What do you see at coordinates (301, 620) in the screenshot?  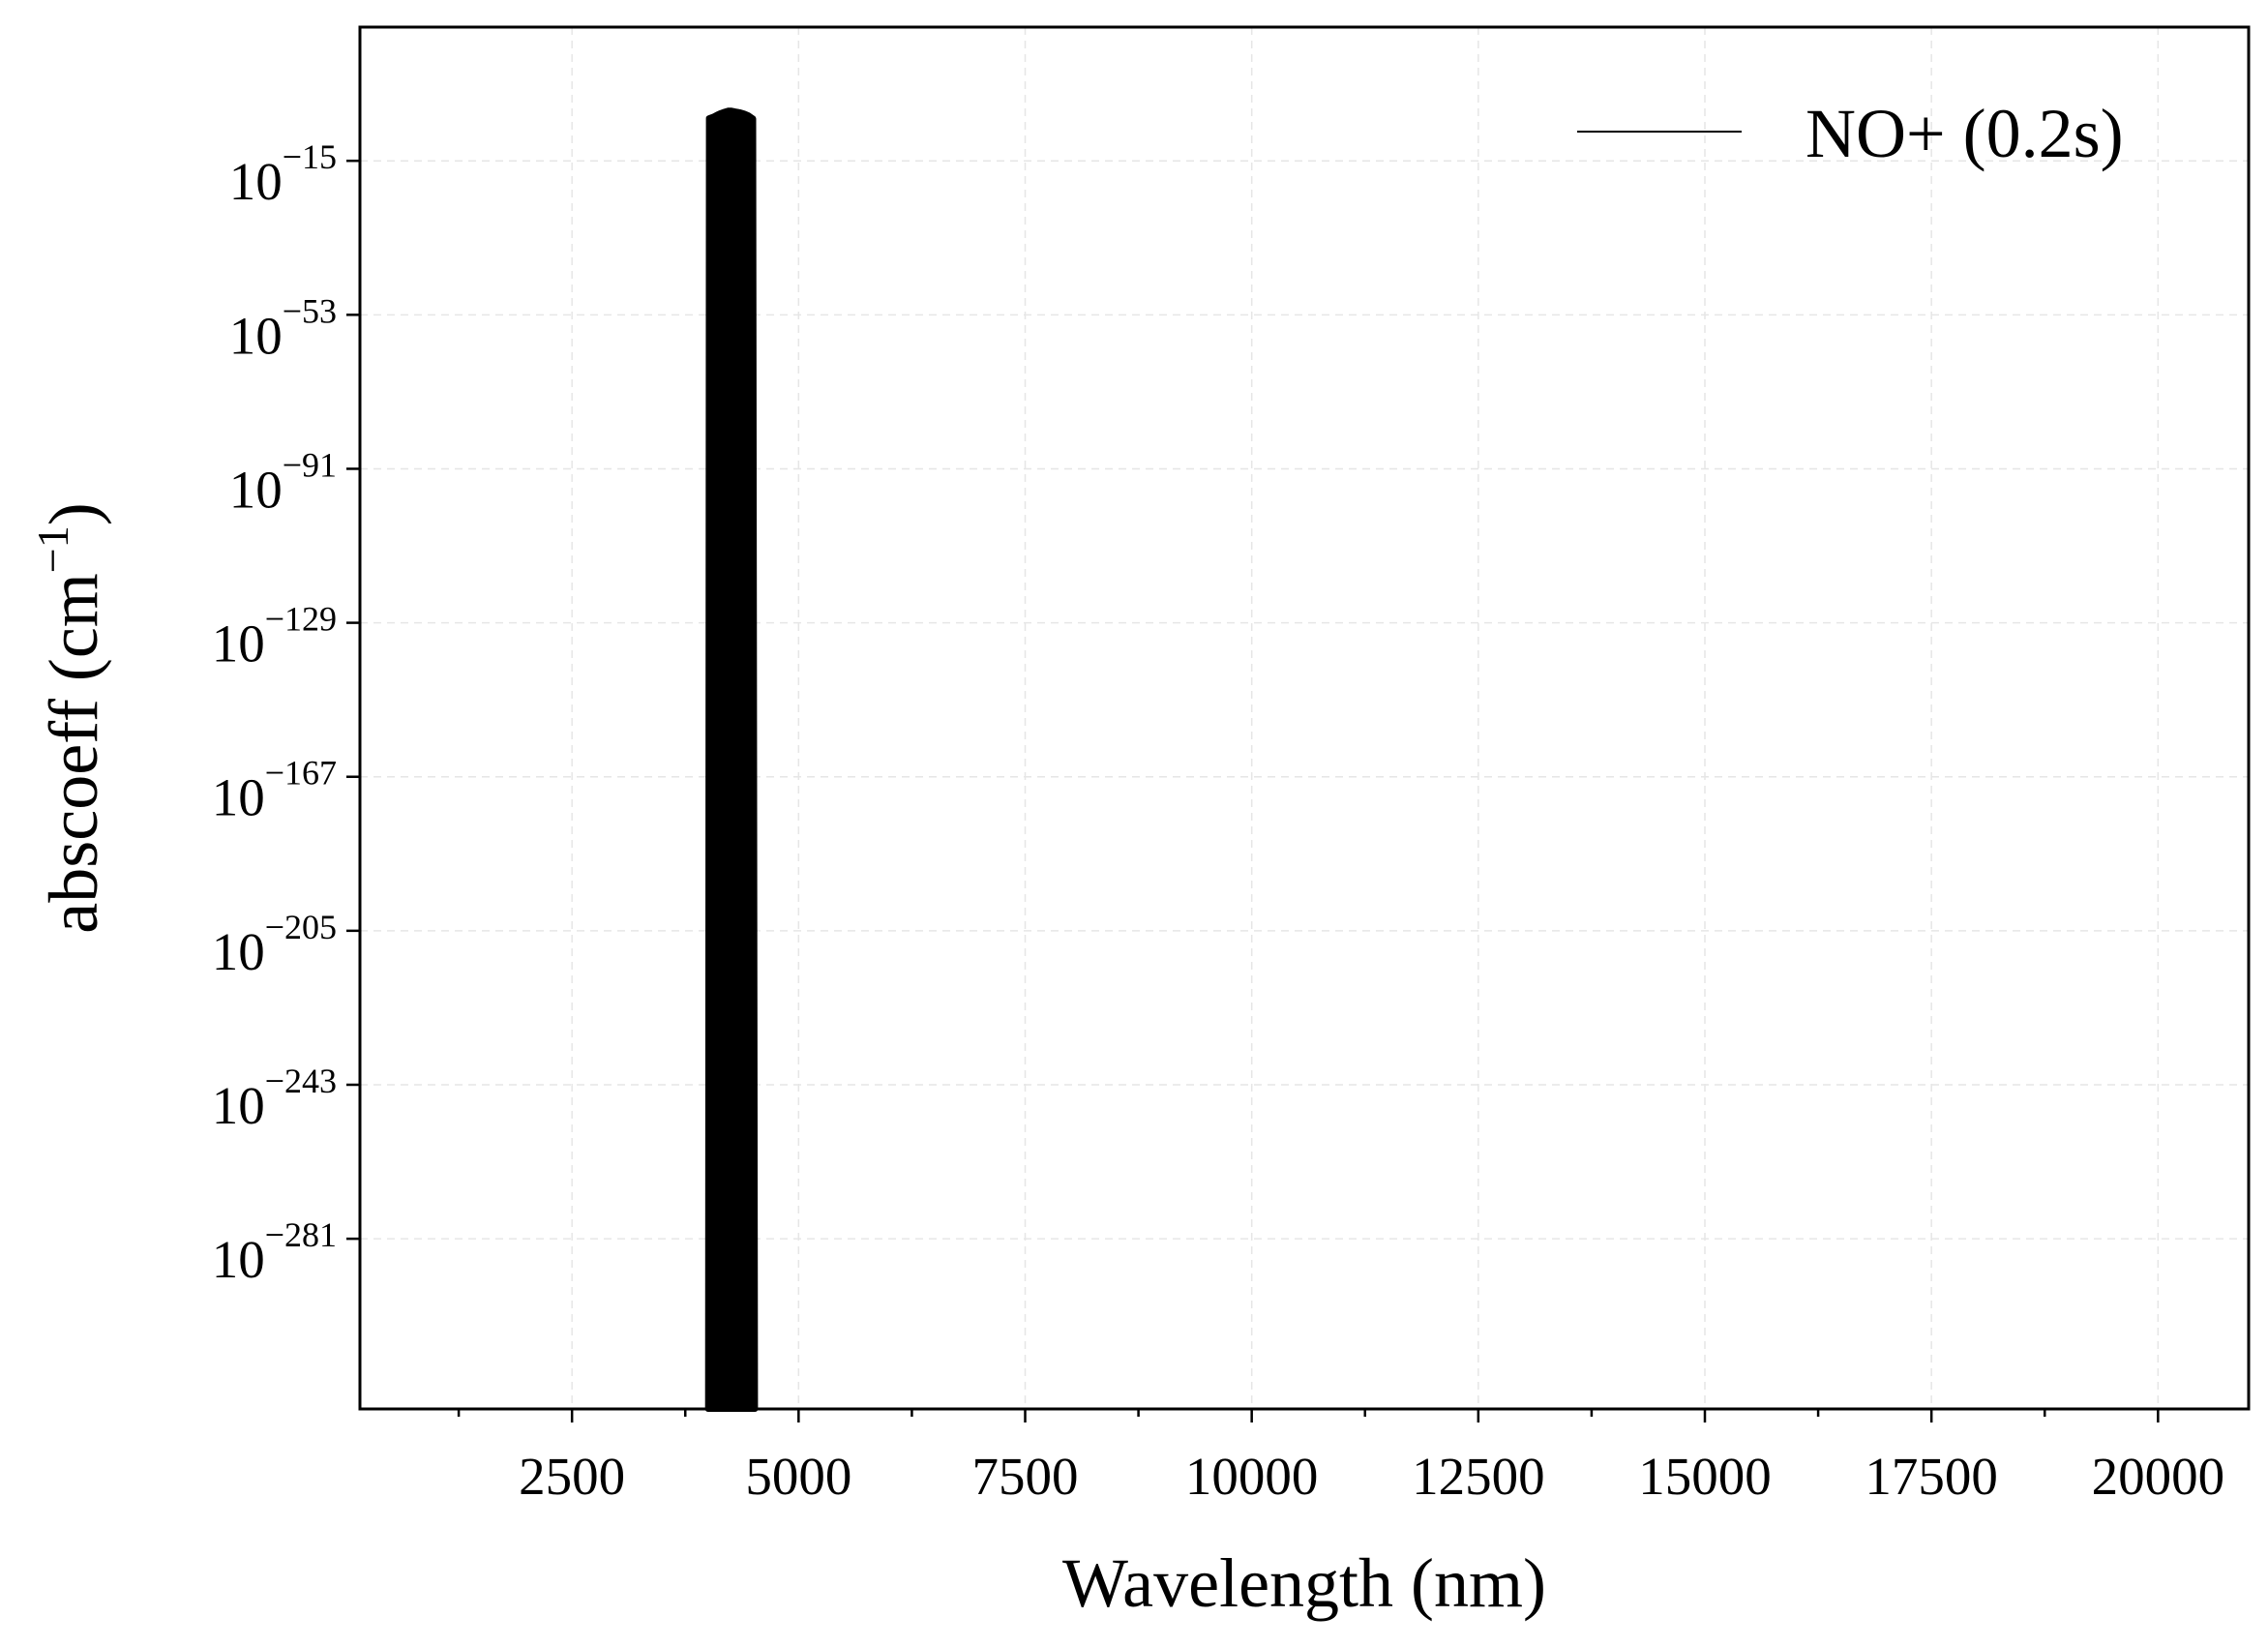 I see `y-tick-label-exponent: −129` at bounding box center [301, 620].